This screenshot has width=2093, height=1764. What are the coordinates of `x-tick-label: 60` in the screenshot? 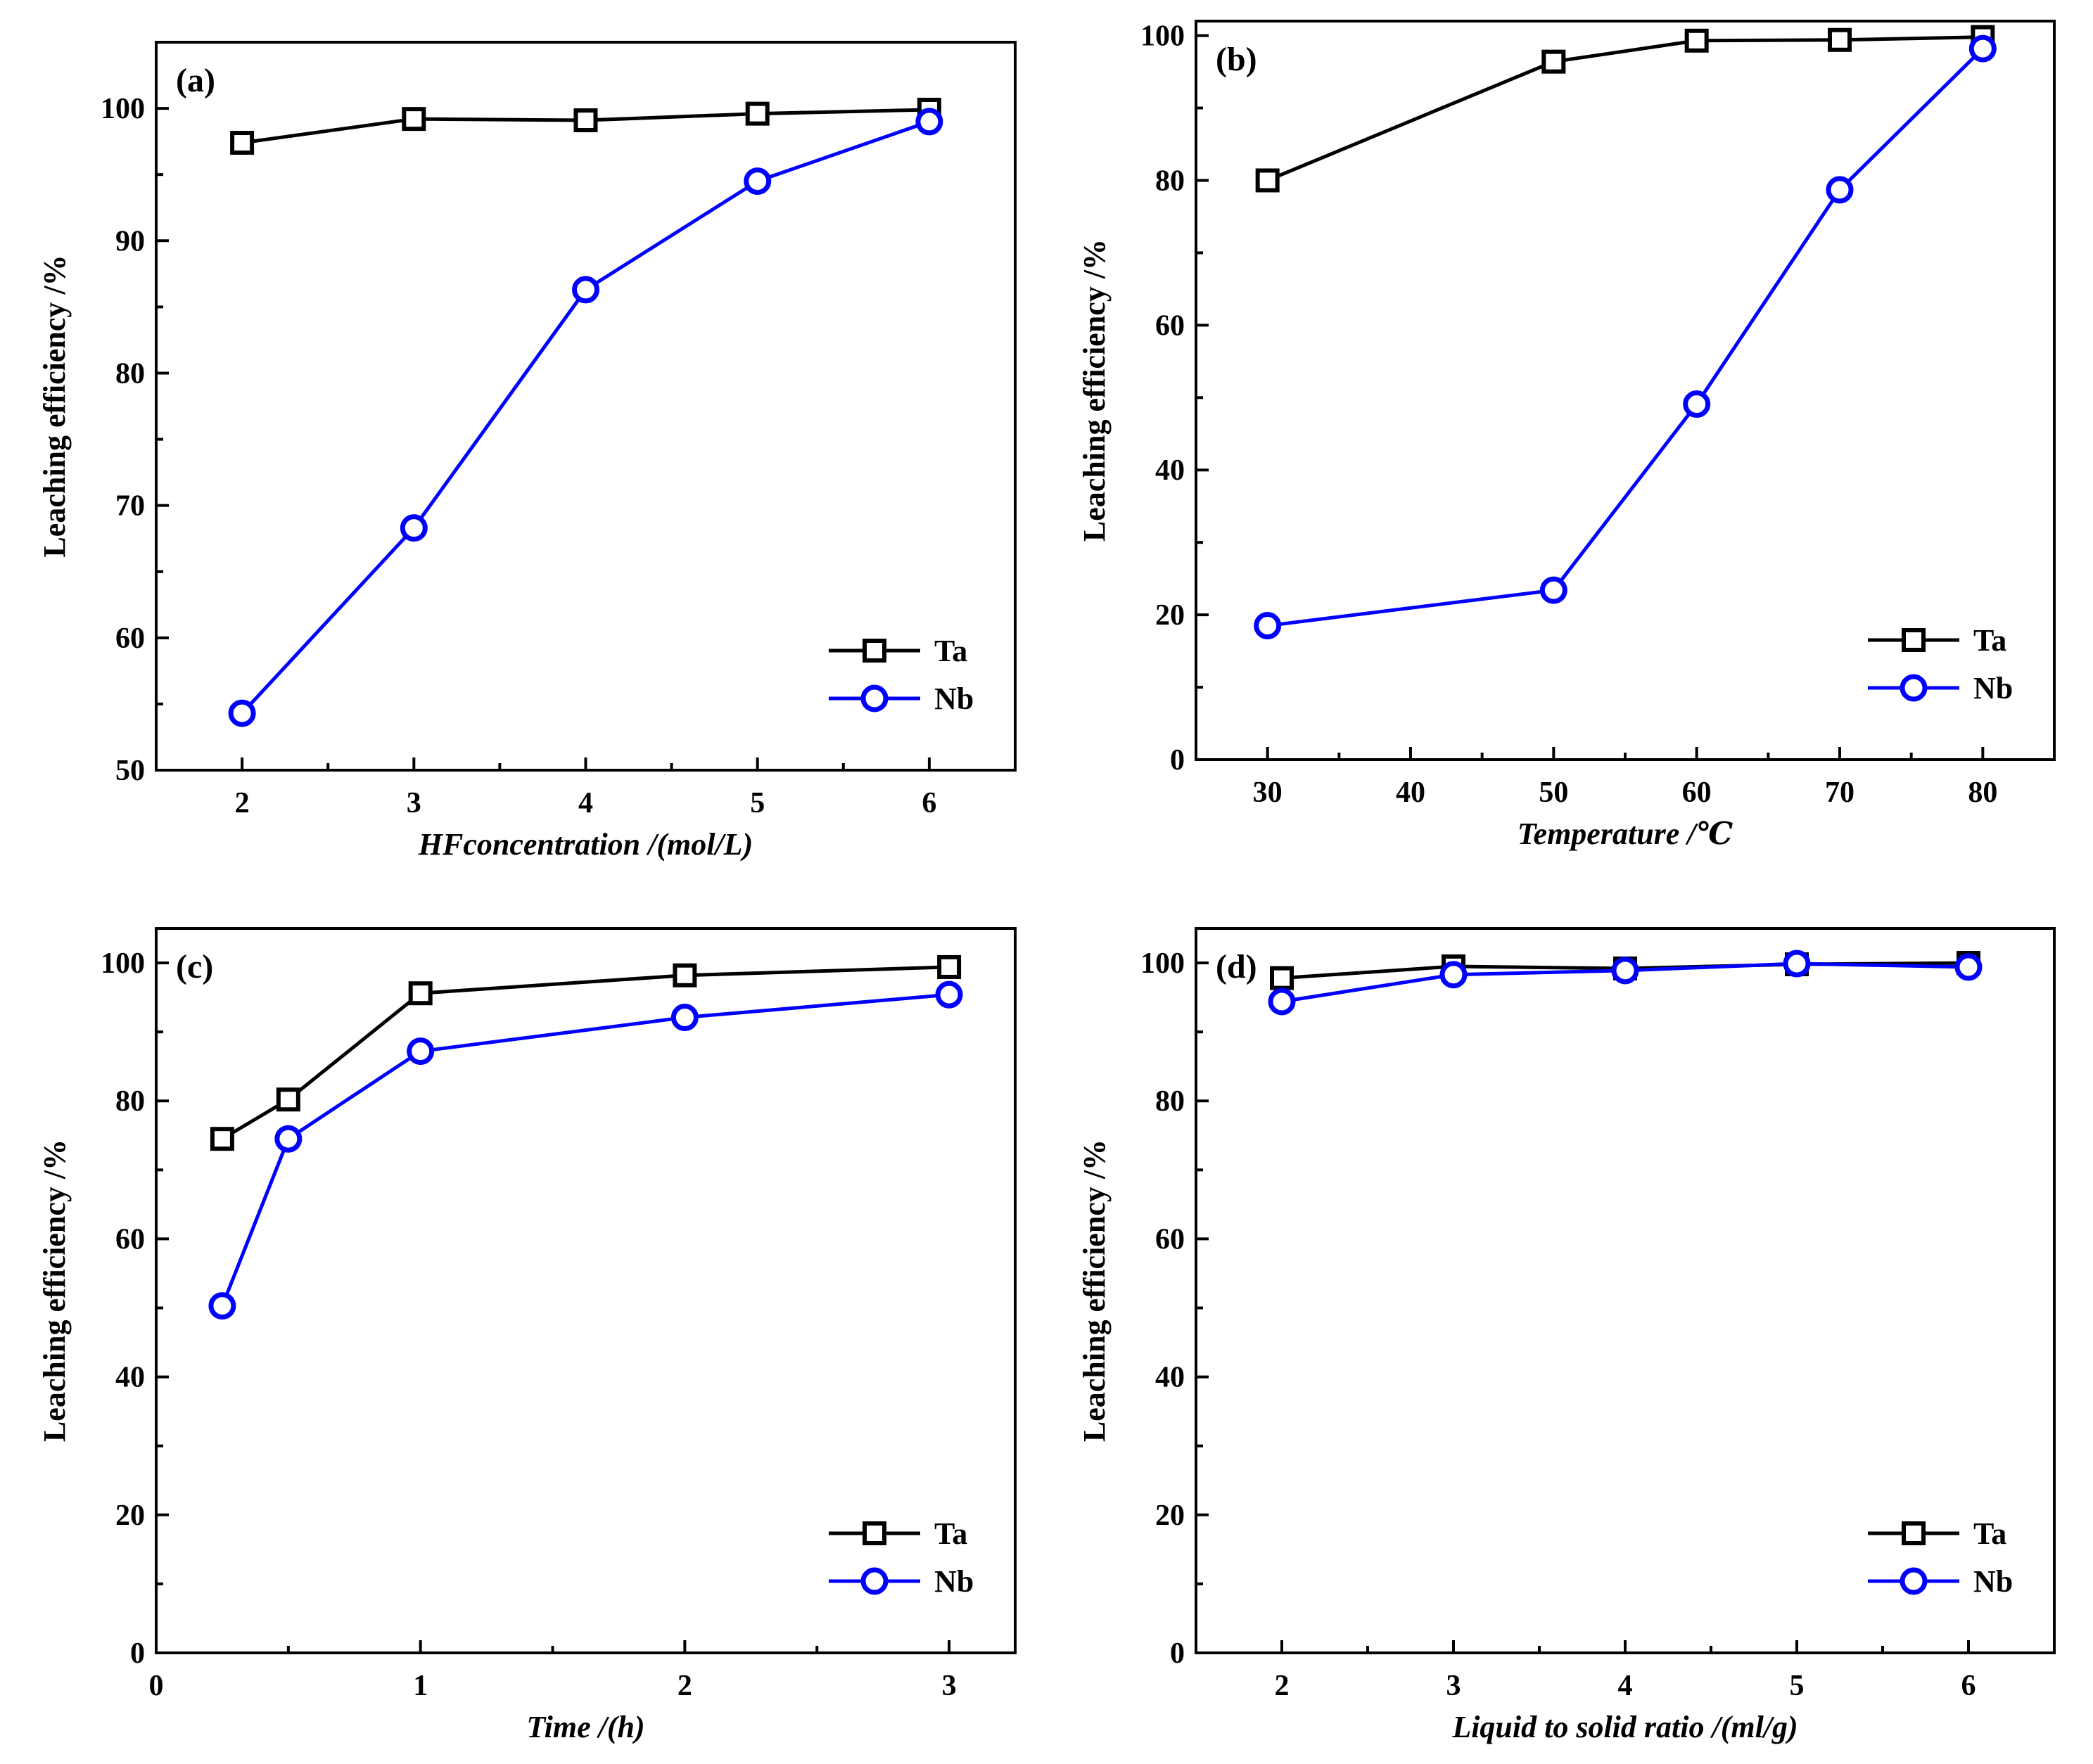 It's located at (1697, 792).